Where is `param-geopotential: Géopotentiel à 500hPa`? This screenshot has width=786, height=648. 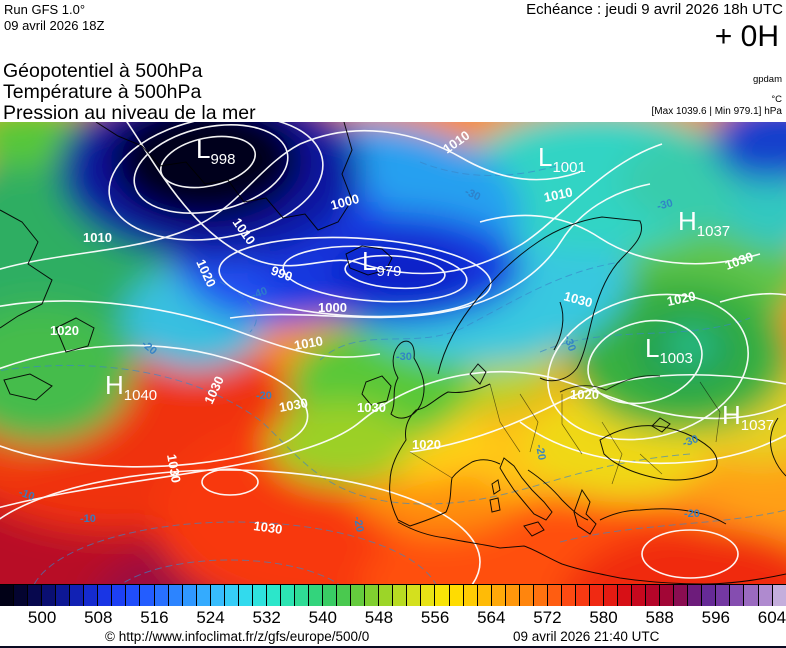
param-geopotential: Géopotentiel à 500hPa is located at coordinates (103, 71).